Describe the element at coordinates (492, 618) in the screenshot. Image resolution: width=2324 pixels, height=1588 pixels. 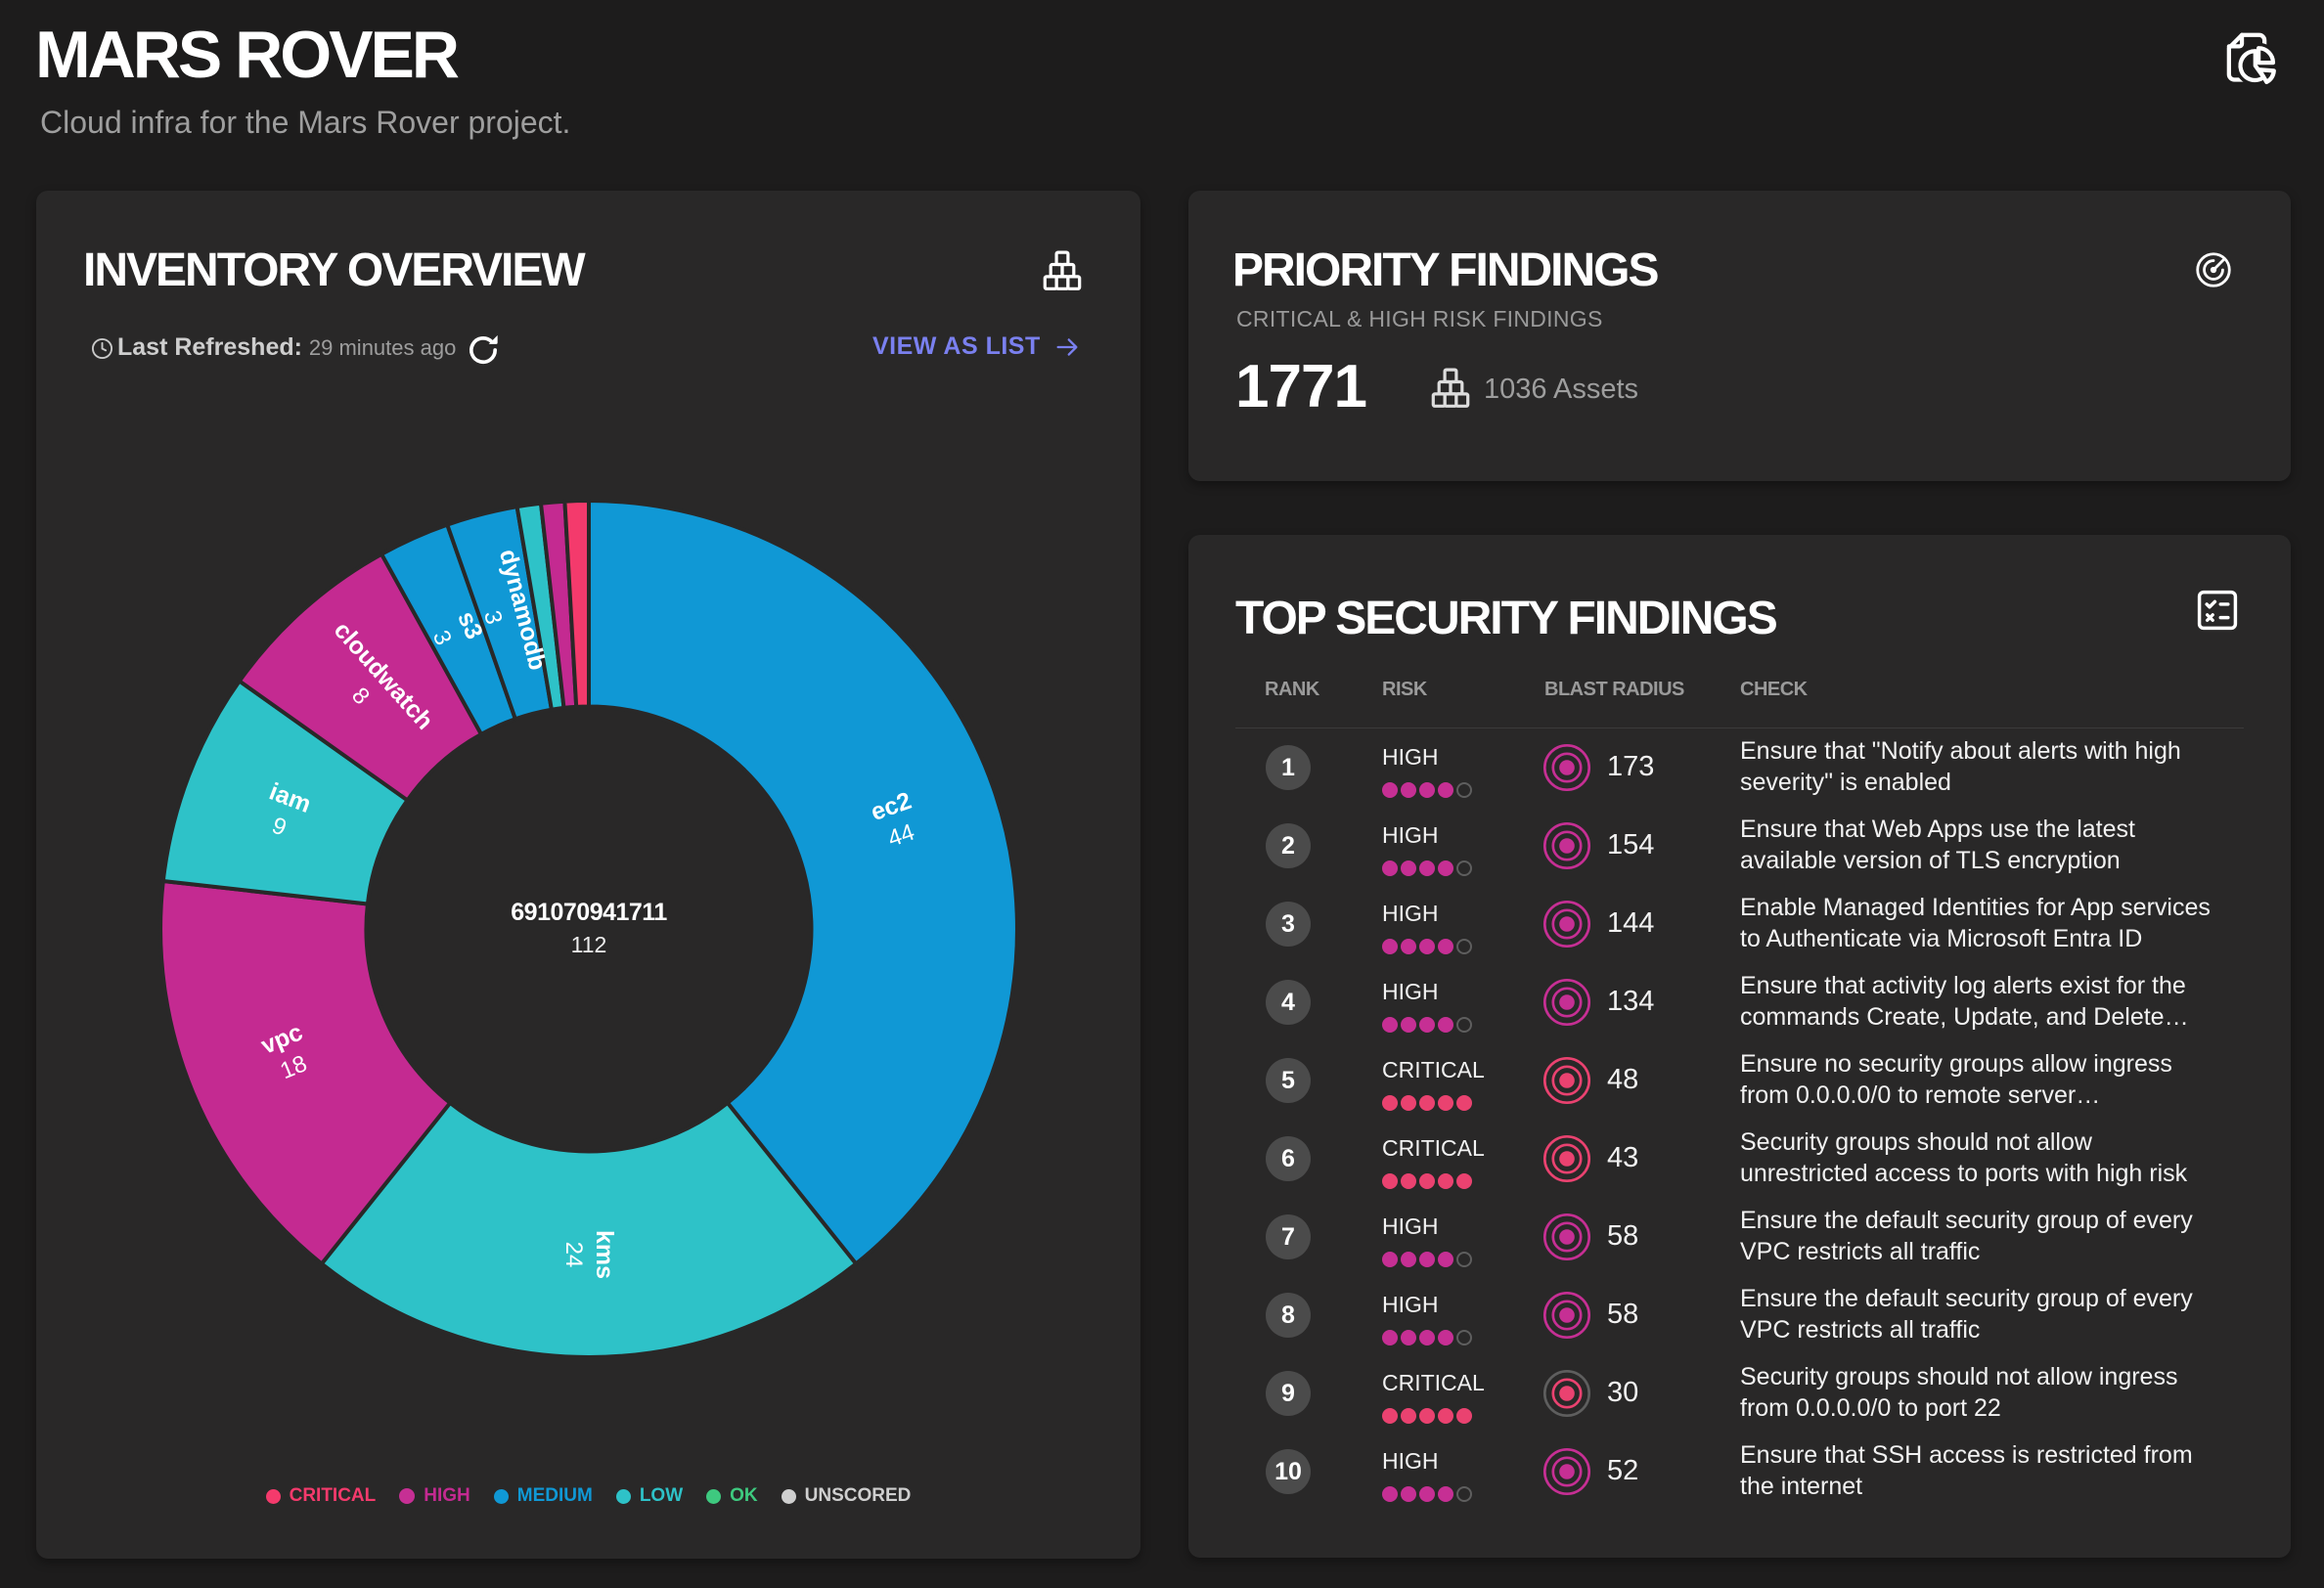
I see `svg-text: 3` at that location.